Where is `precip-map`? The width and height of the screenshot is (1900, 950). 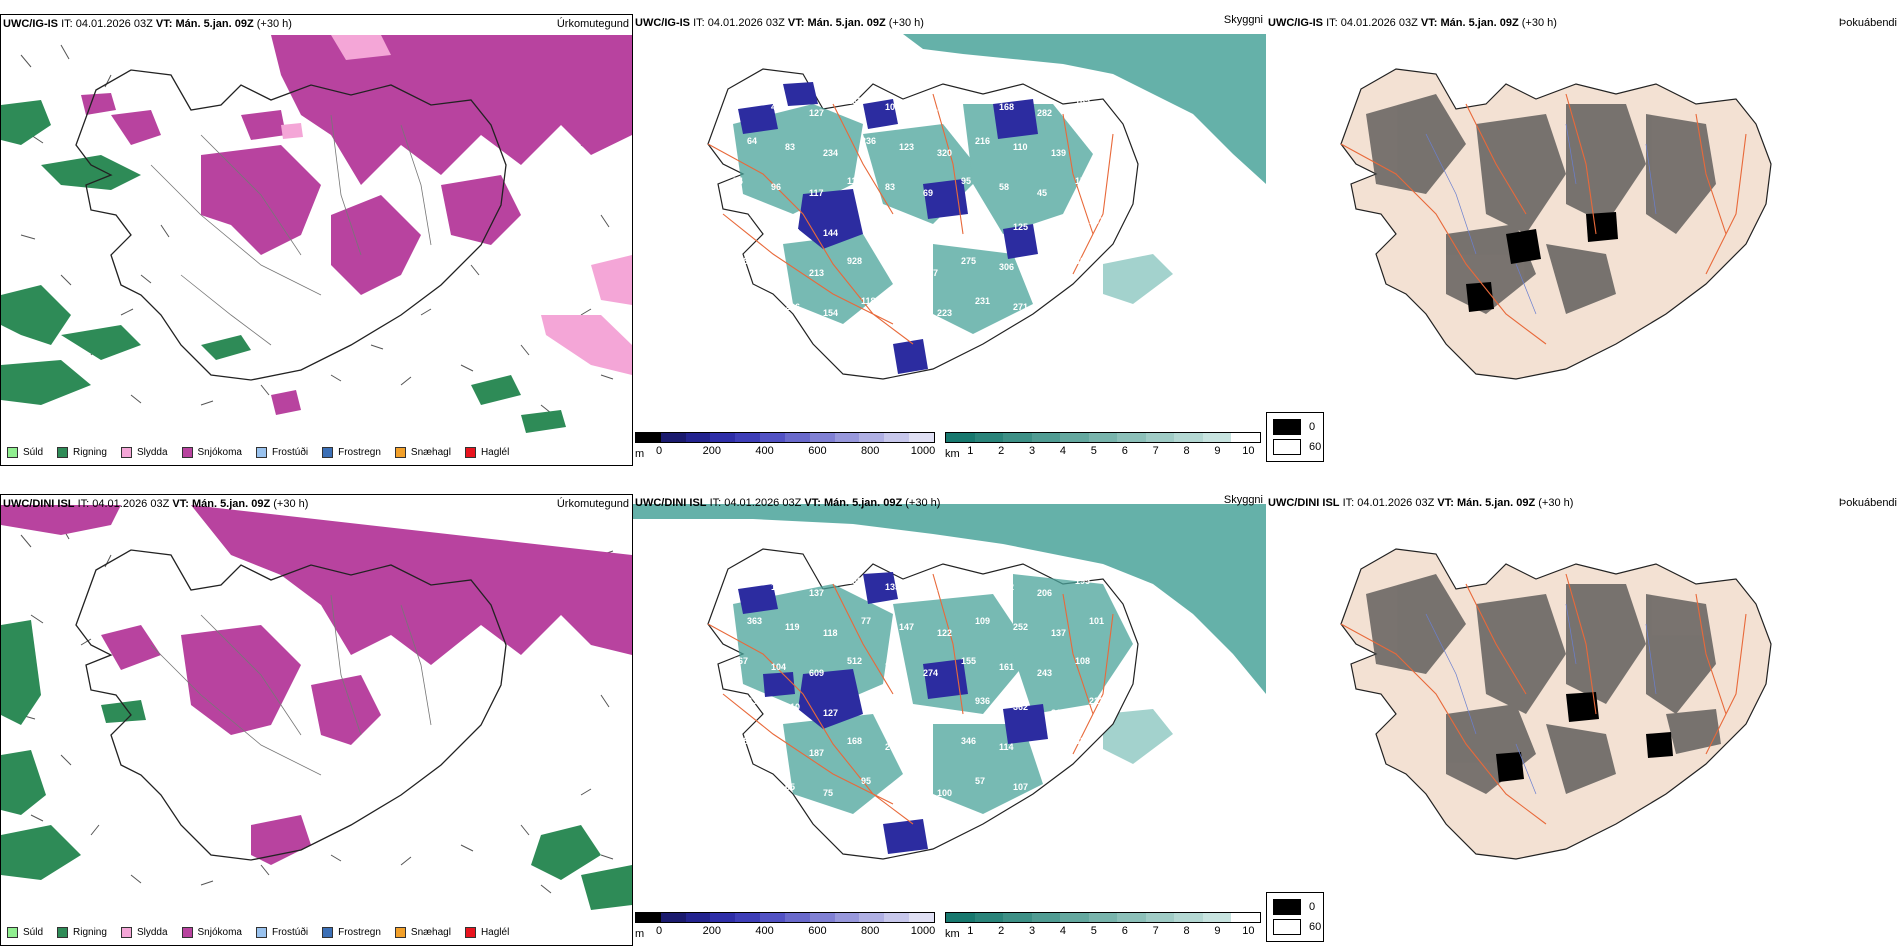 precip-map is located at coordinates (316, 707).